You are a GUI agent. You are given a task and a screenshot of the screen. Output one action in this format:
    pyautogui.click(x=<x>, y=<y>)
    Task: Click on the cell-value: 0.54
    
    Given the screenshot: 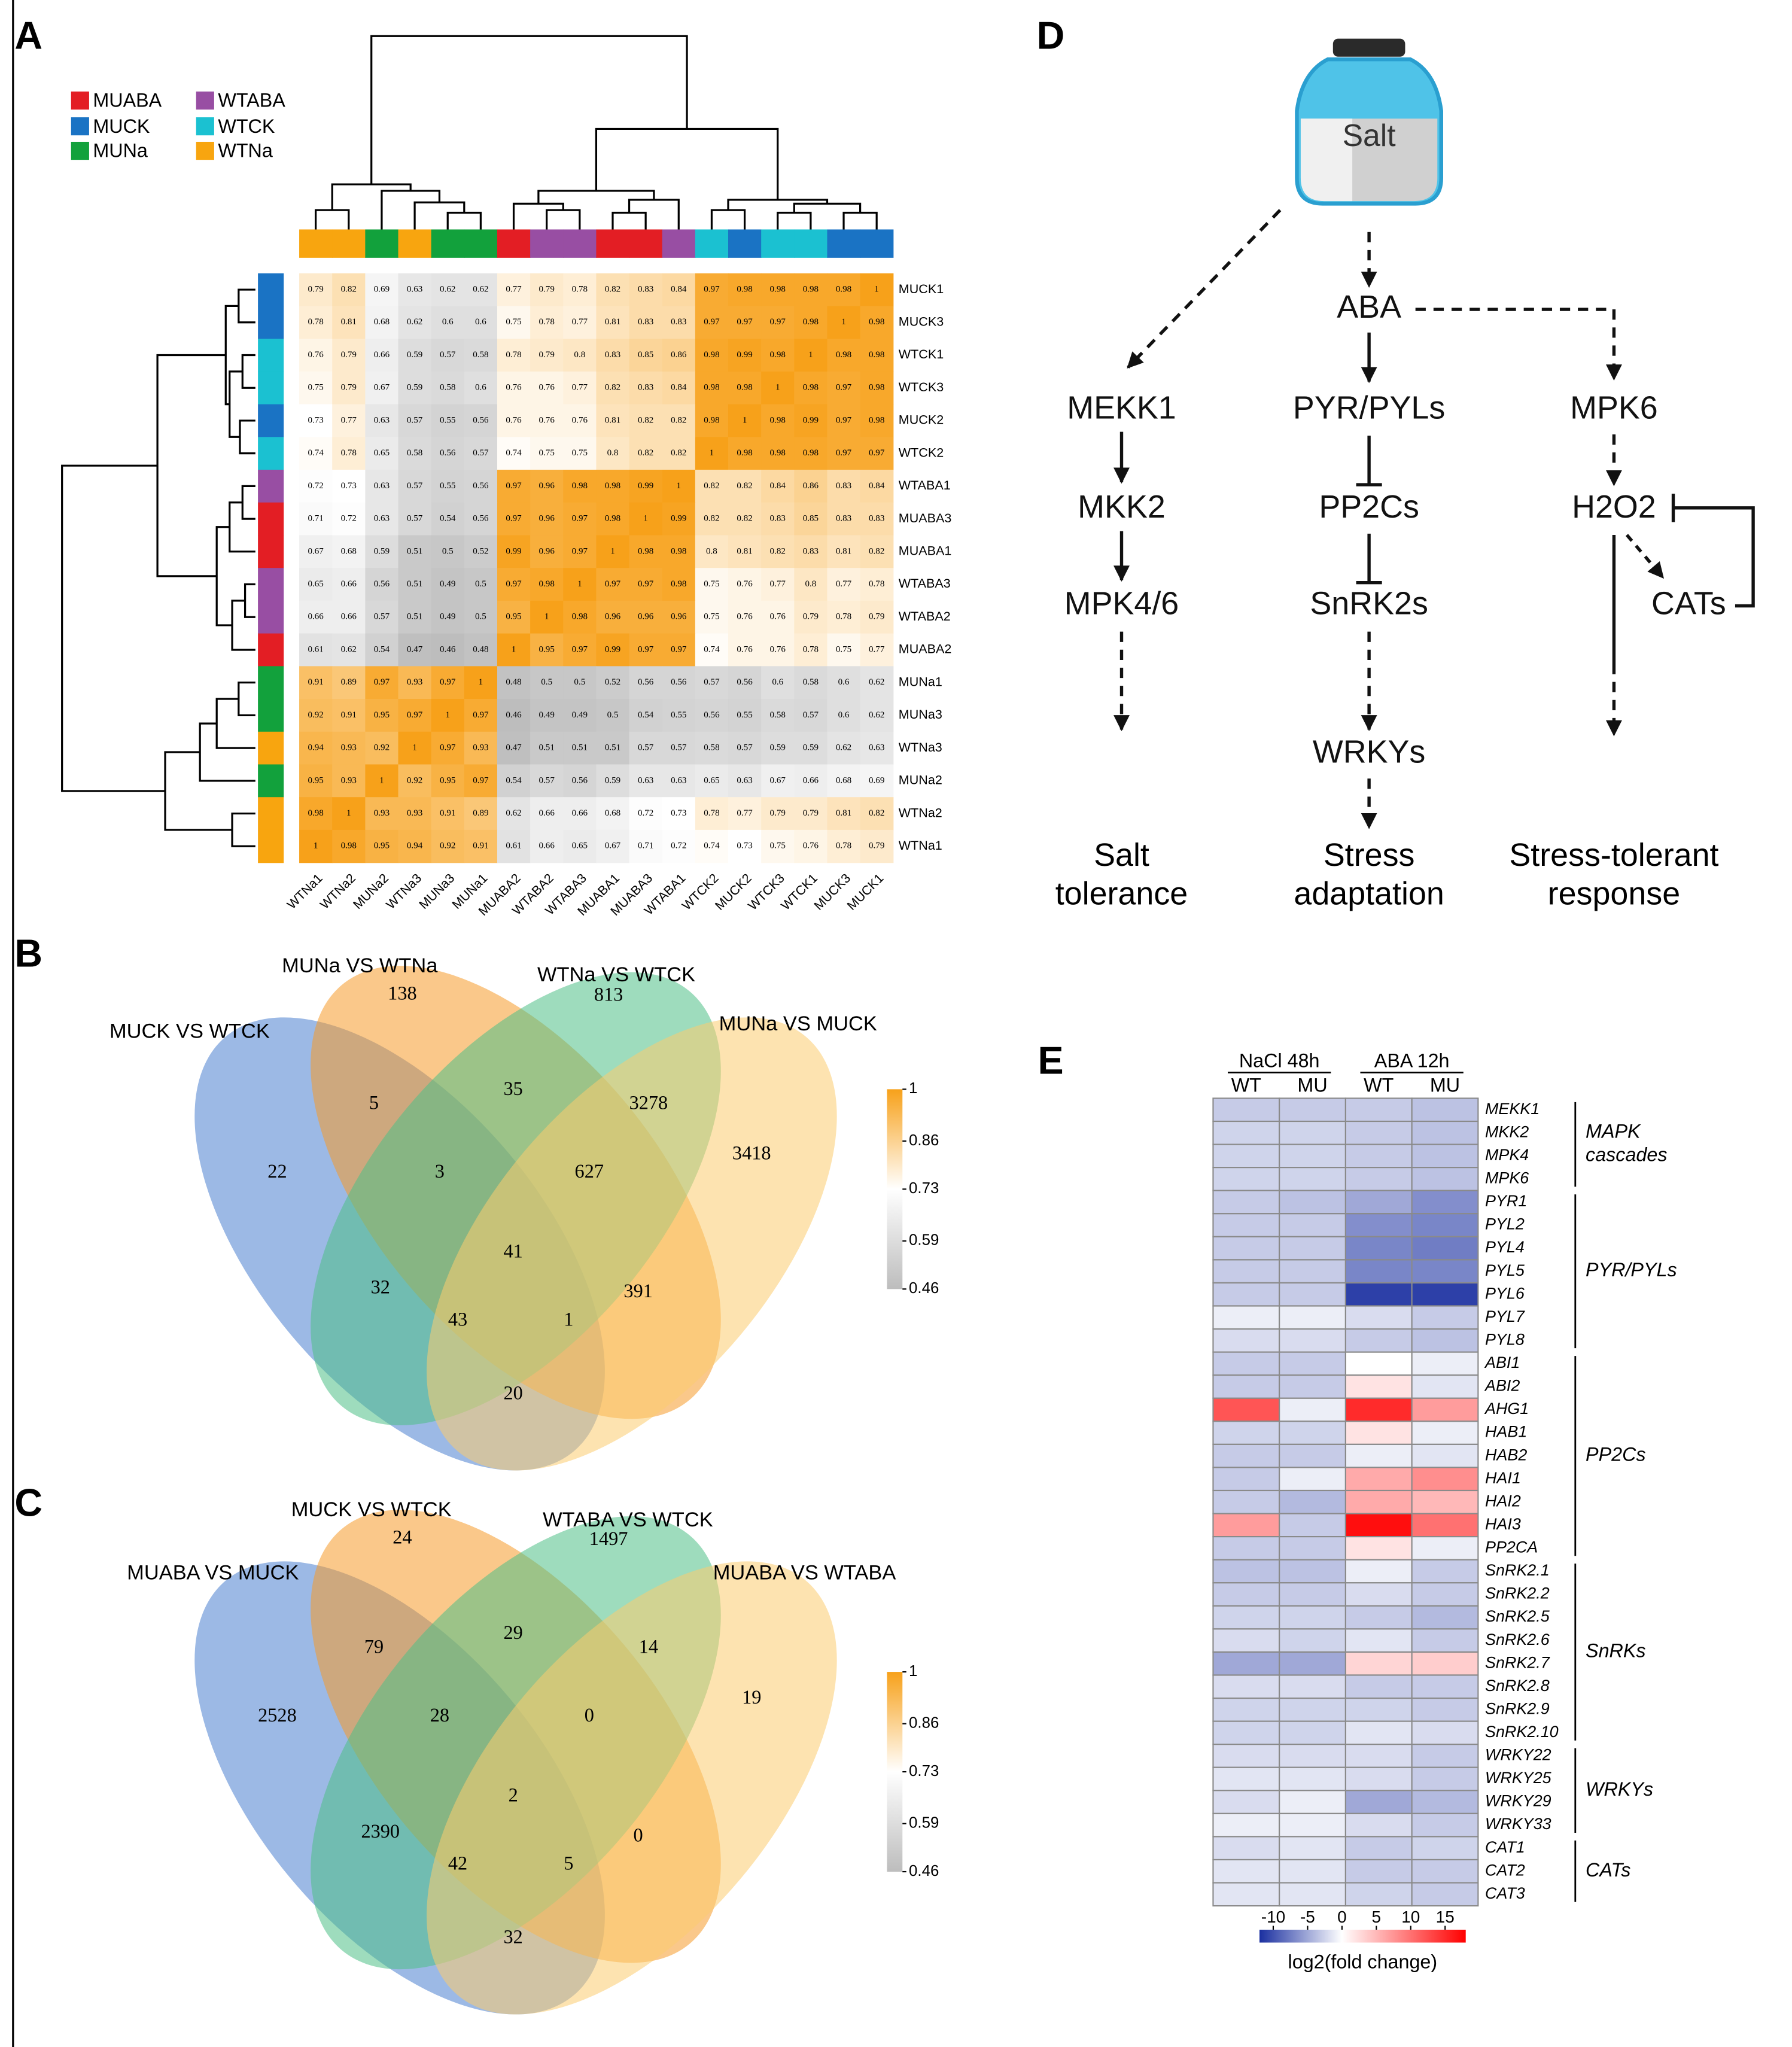 What is the action you would take?
    pyautogui.click(x=448, y=519)
    